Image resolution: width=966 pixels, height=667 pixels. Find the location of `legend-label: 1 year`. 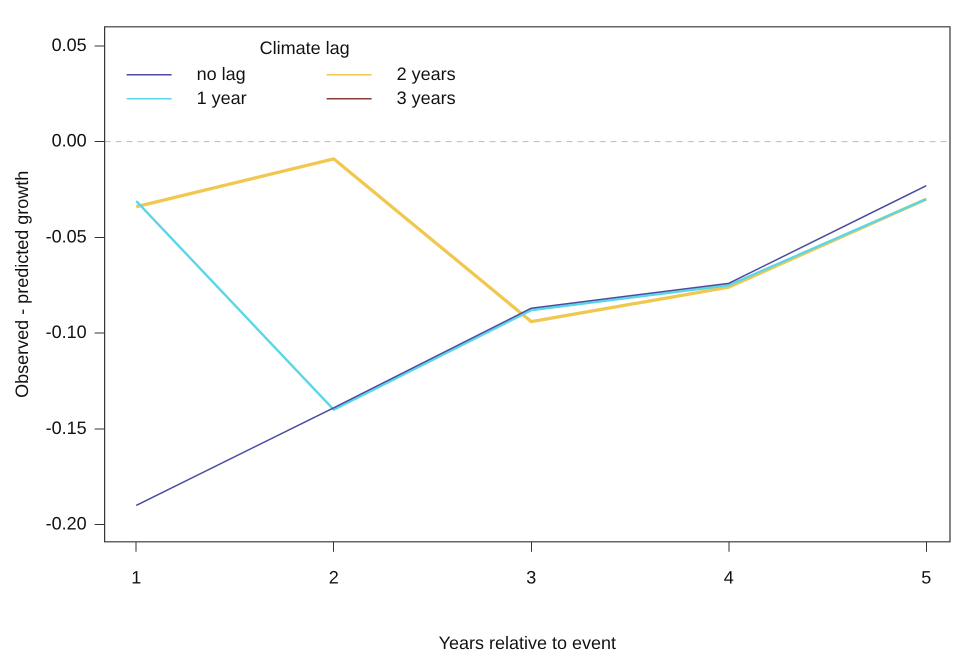

legend-label: 1 year is located at coordinates (221, 98).